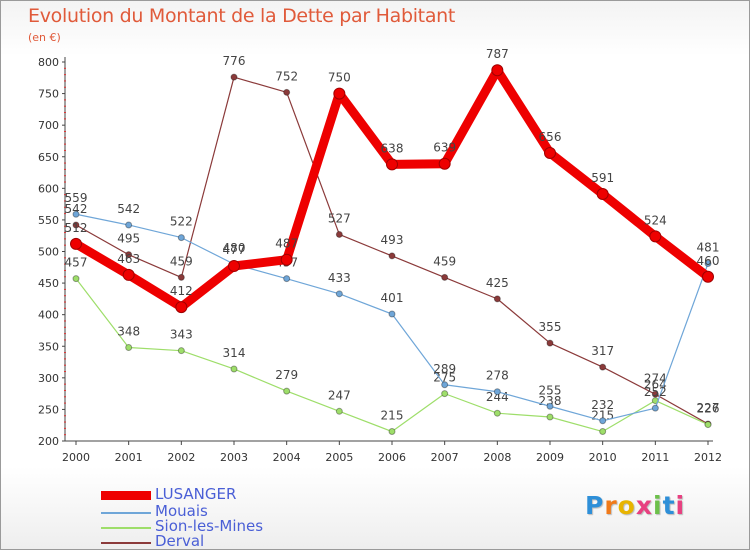  What do you see at coordinates (392, 416) in the screenshot?
I see `data-label-sion-les-mines: 215` at bounding box center [392, 416].